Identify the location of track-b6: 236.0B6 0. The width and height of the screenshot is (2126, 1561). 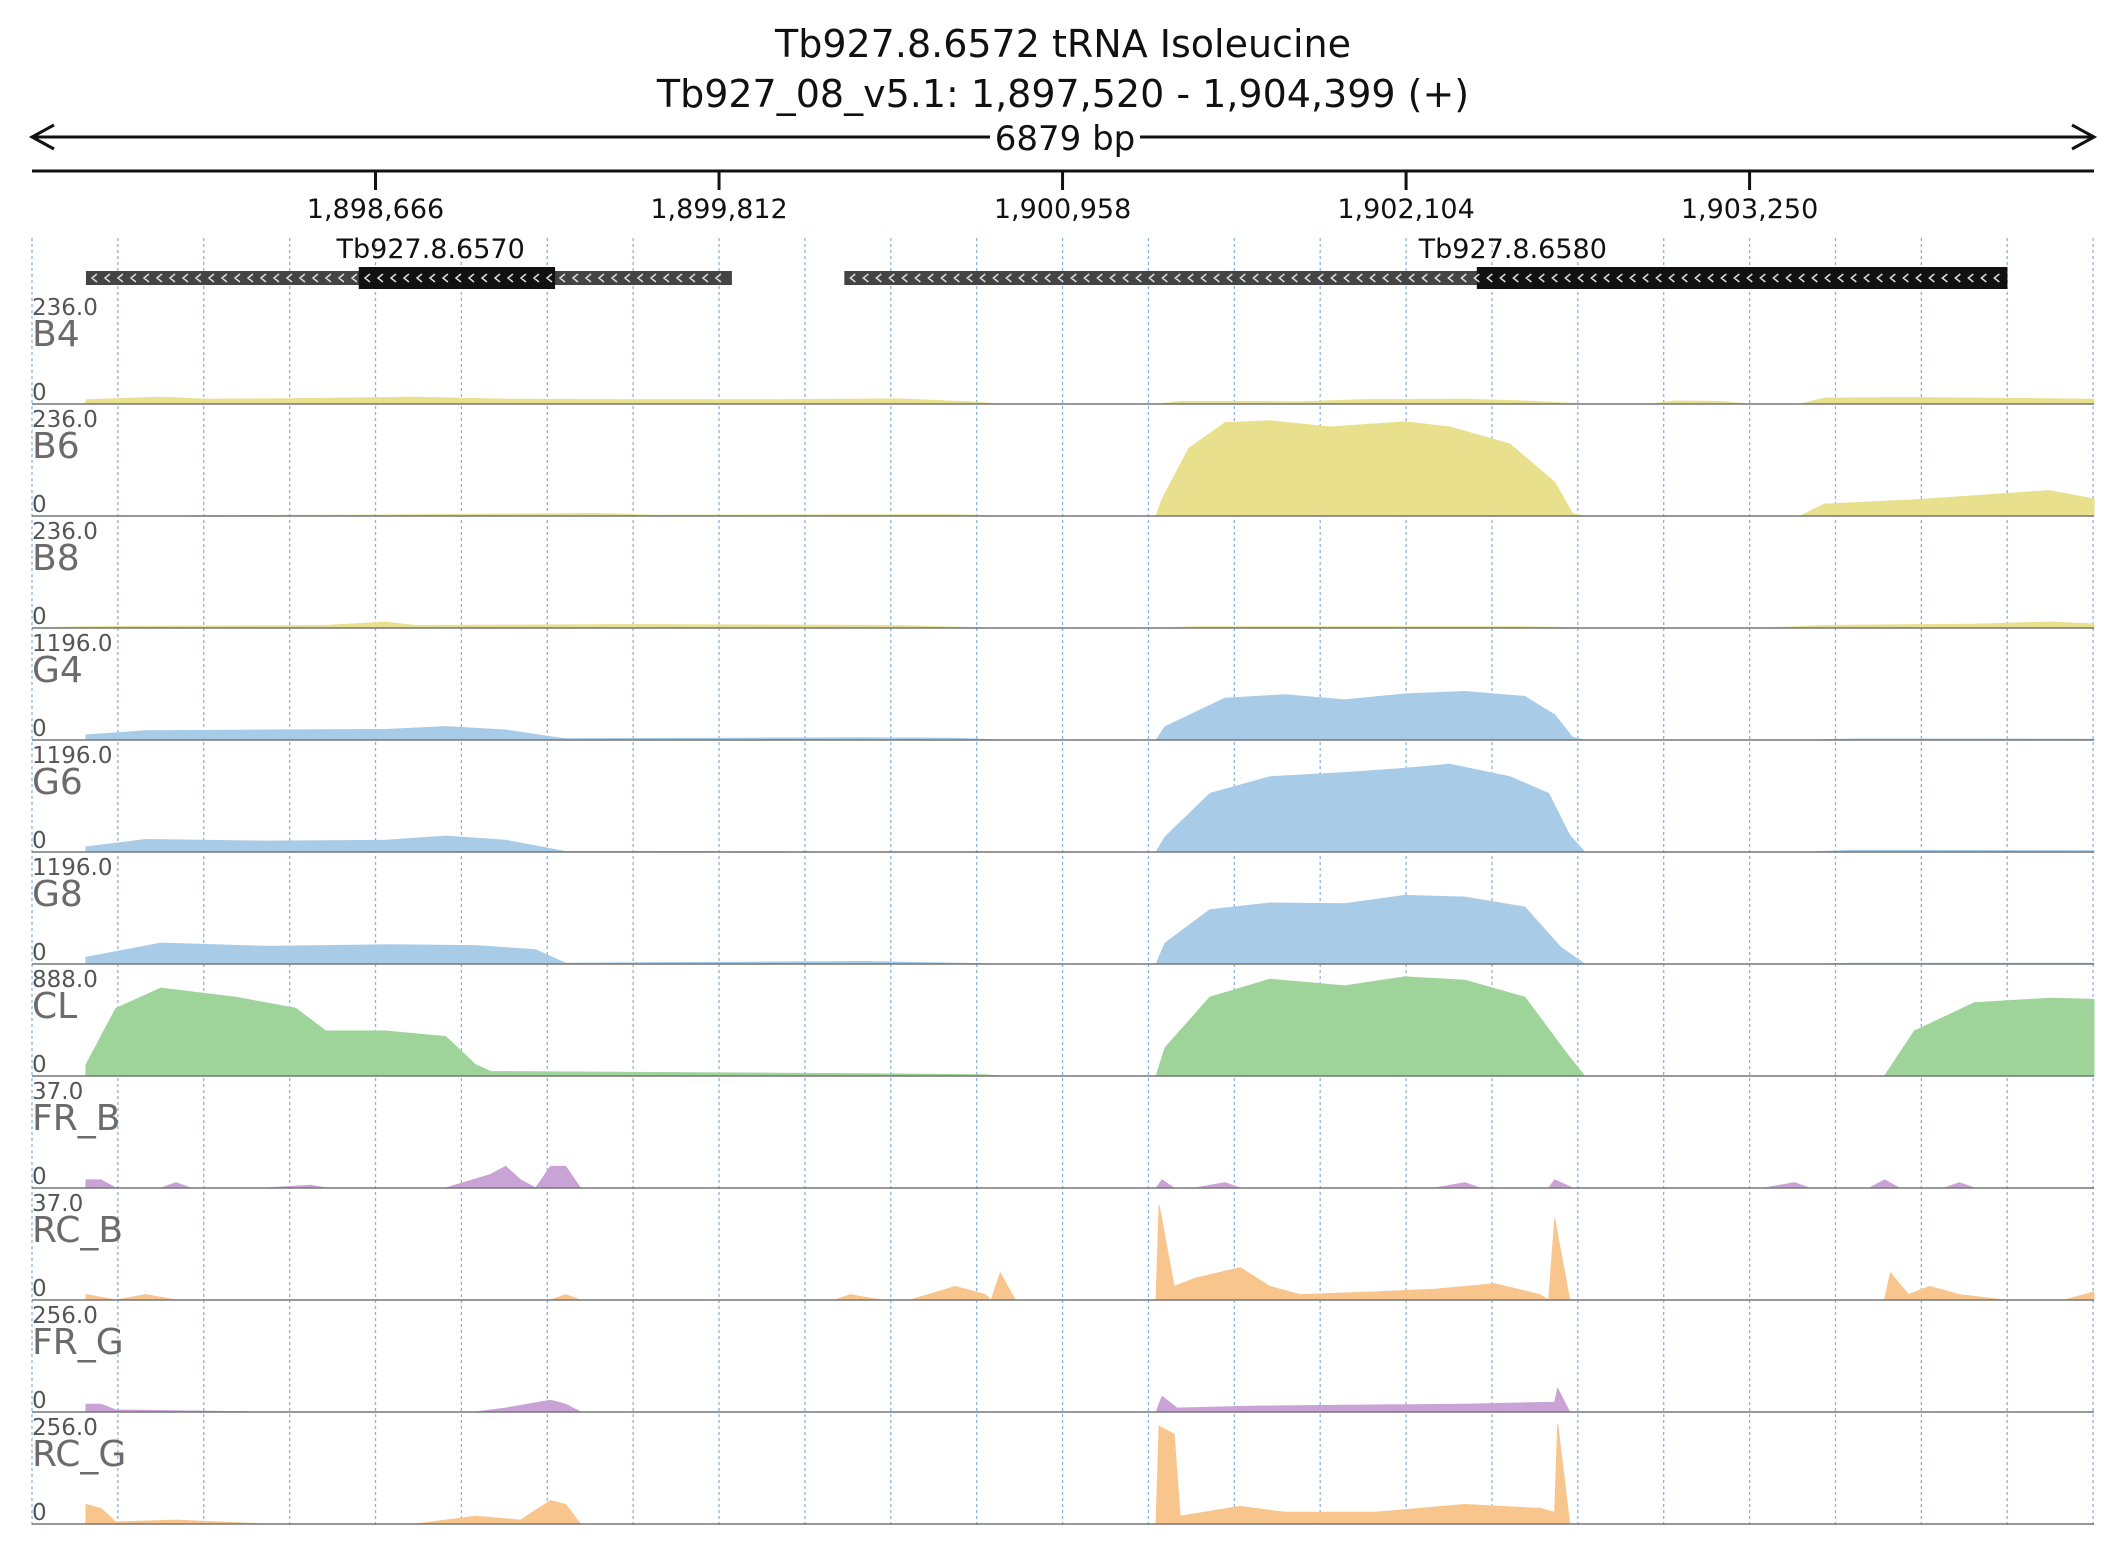
(1063, 462).